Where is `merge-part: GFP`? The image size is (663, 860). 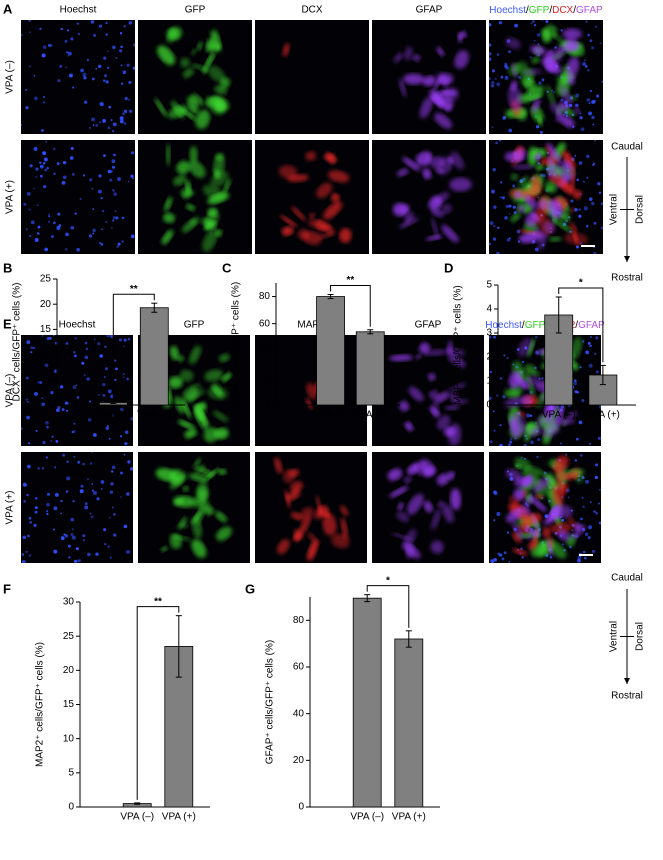 merge-part: GFP is located at coordinates (535, 325).